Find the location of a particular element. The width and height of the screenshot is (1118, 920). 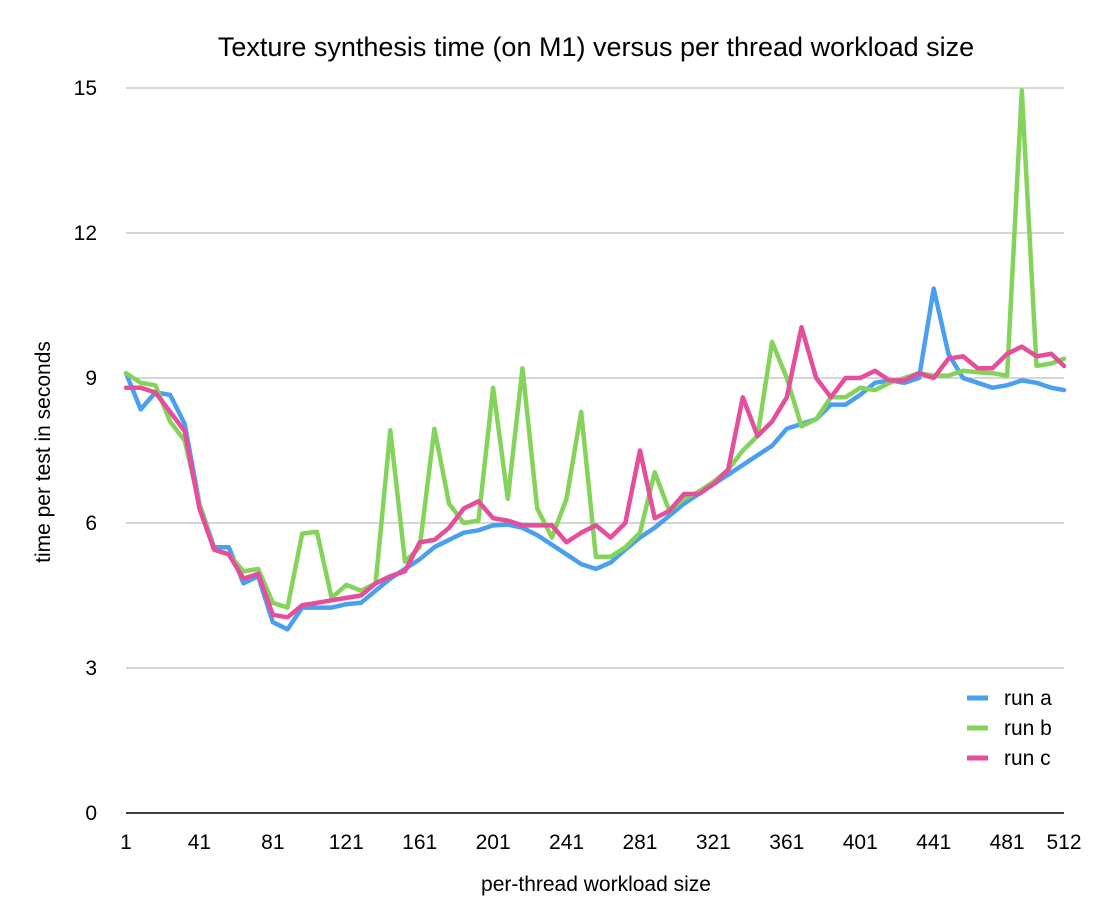

legend: run a run b run c is located at coordinates (1009, 728).